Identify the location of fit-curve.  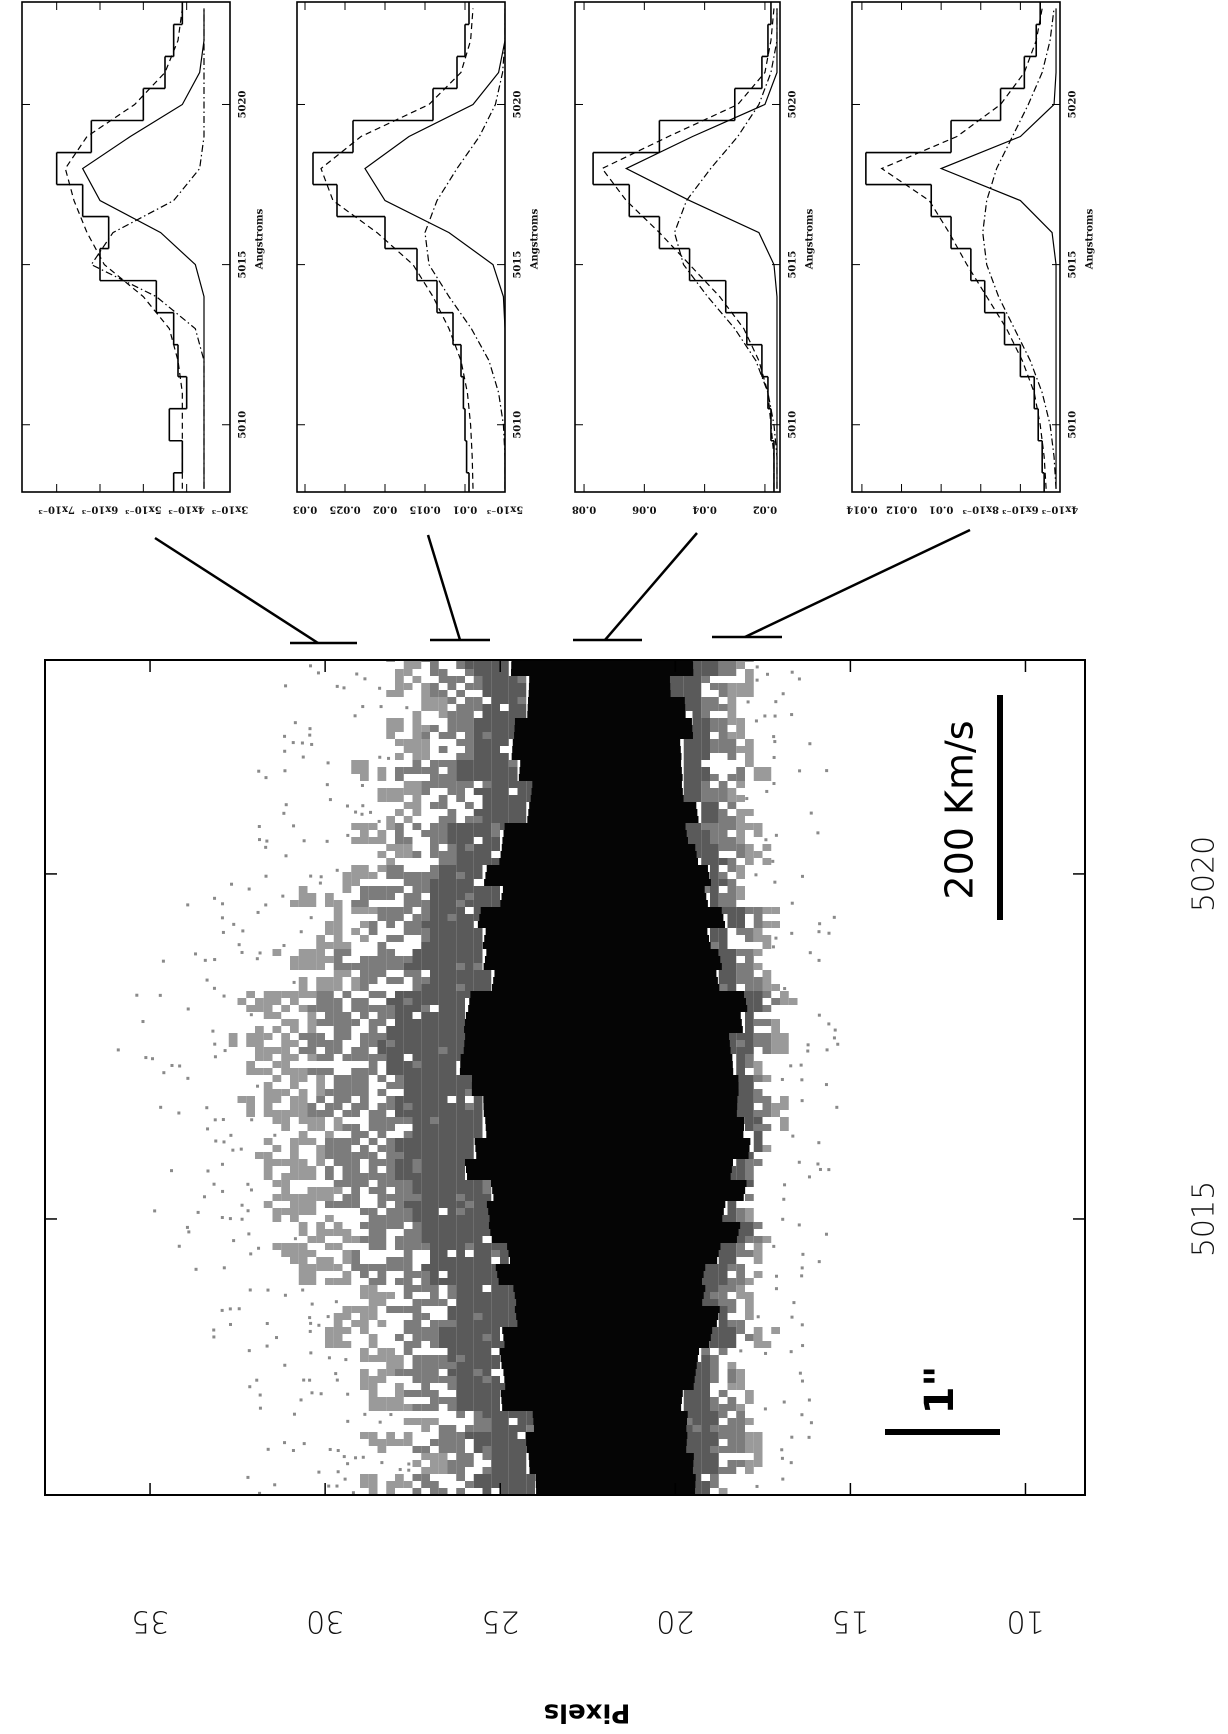
(688, 248).